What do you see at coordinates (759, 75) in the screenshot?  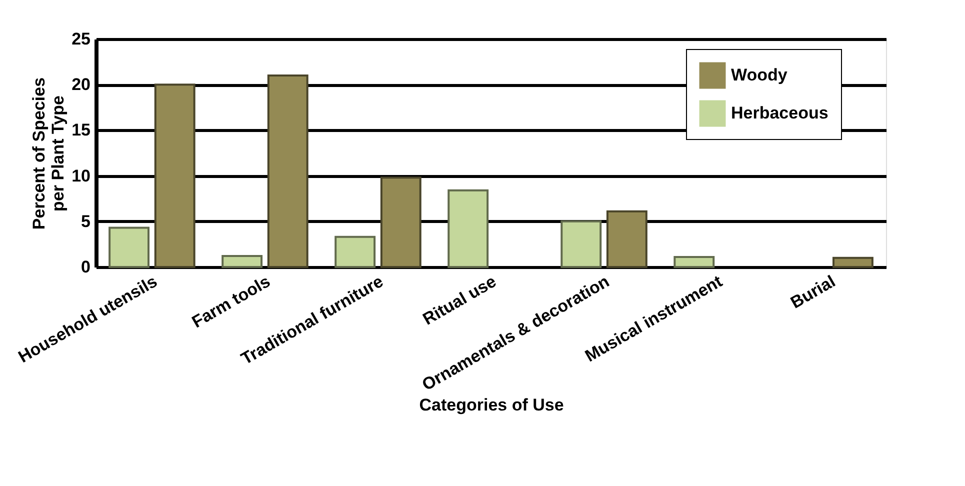 I see `legend-label: Woody` at bounding box center [759, 75].